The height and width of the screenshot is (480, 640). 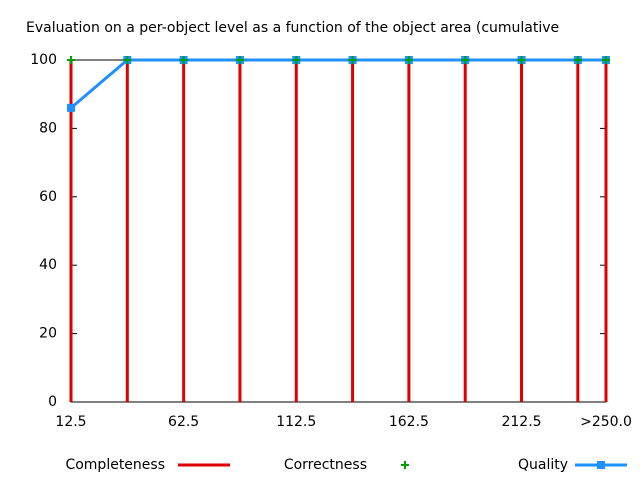 What do you see at coordinates (606, 422) in the screenshot?
I see `x-tick-label: >250.0` at bounding box center [606, 422].